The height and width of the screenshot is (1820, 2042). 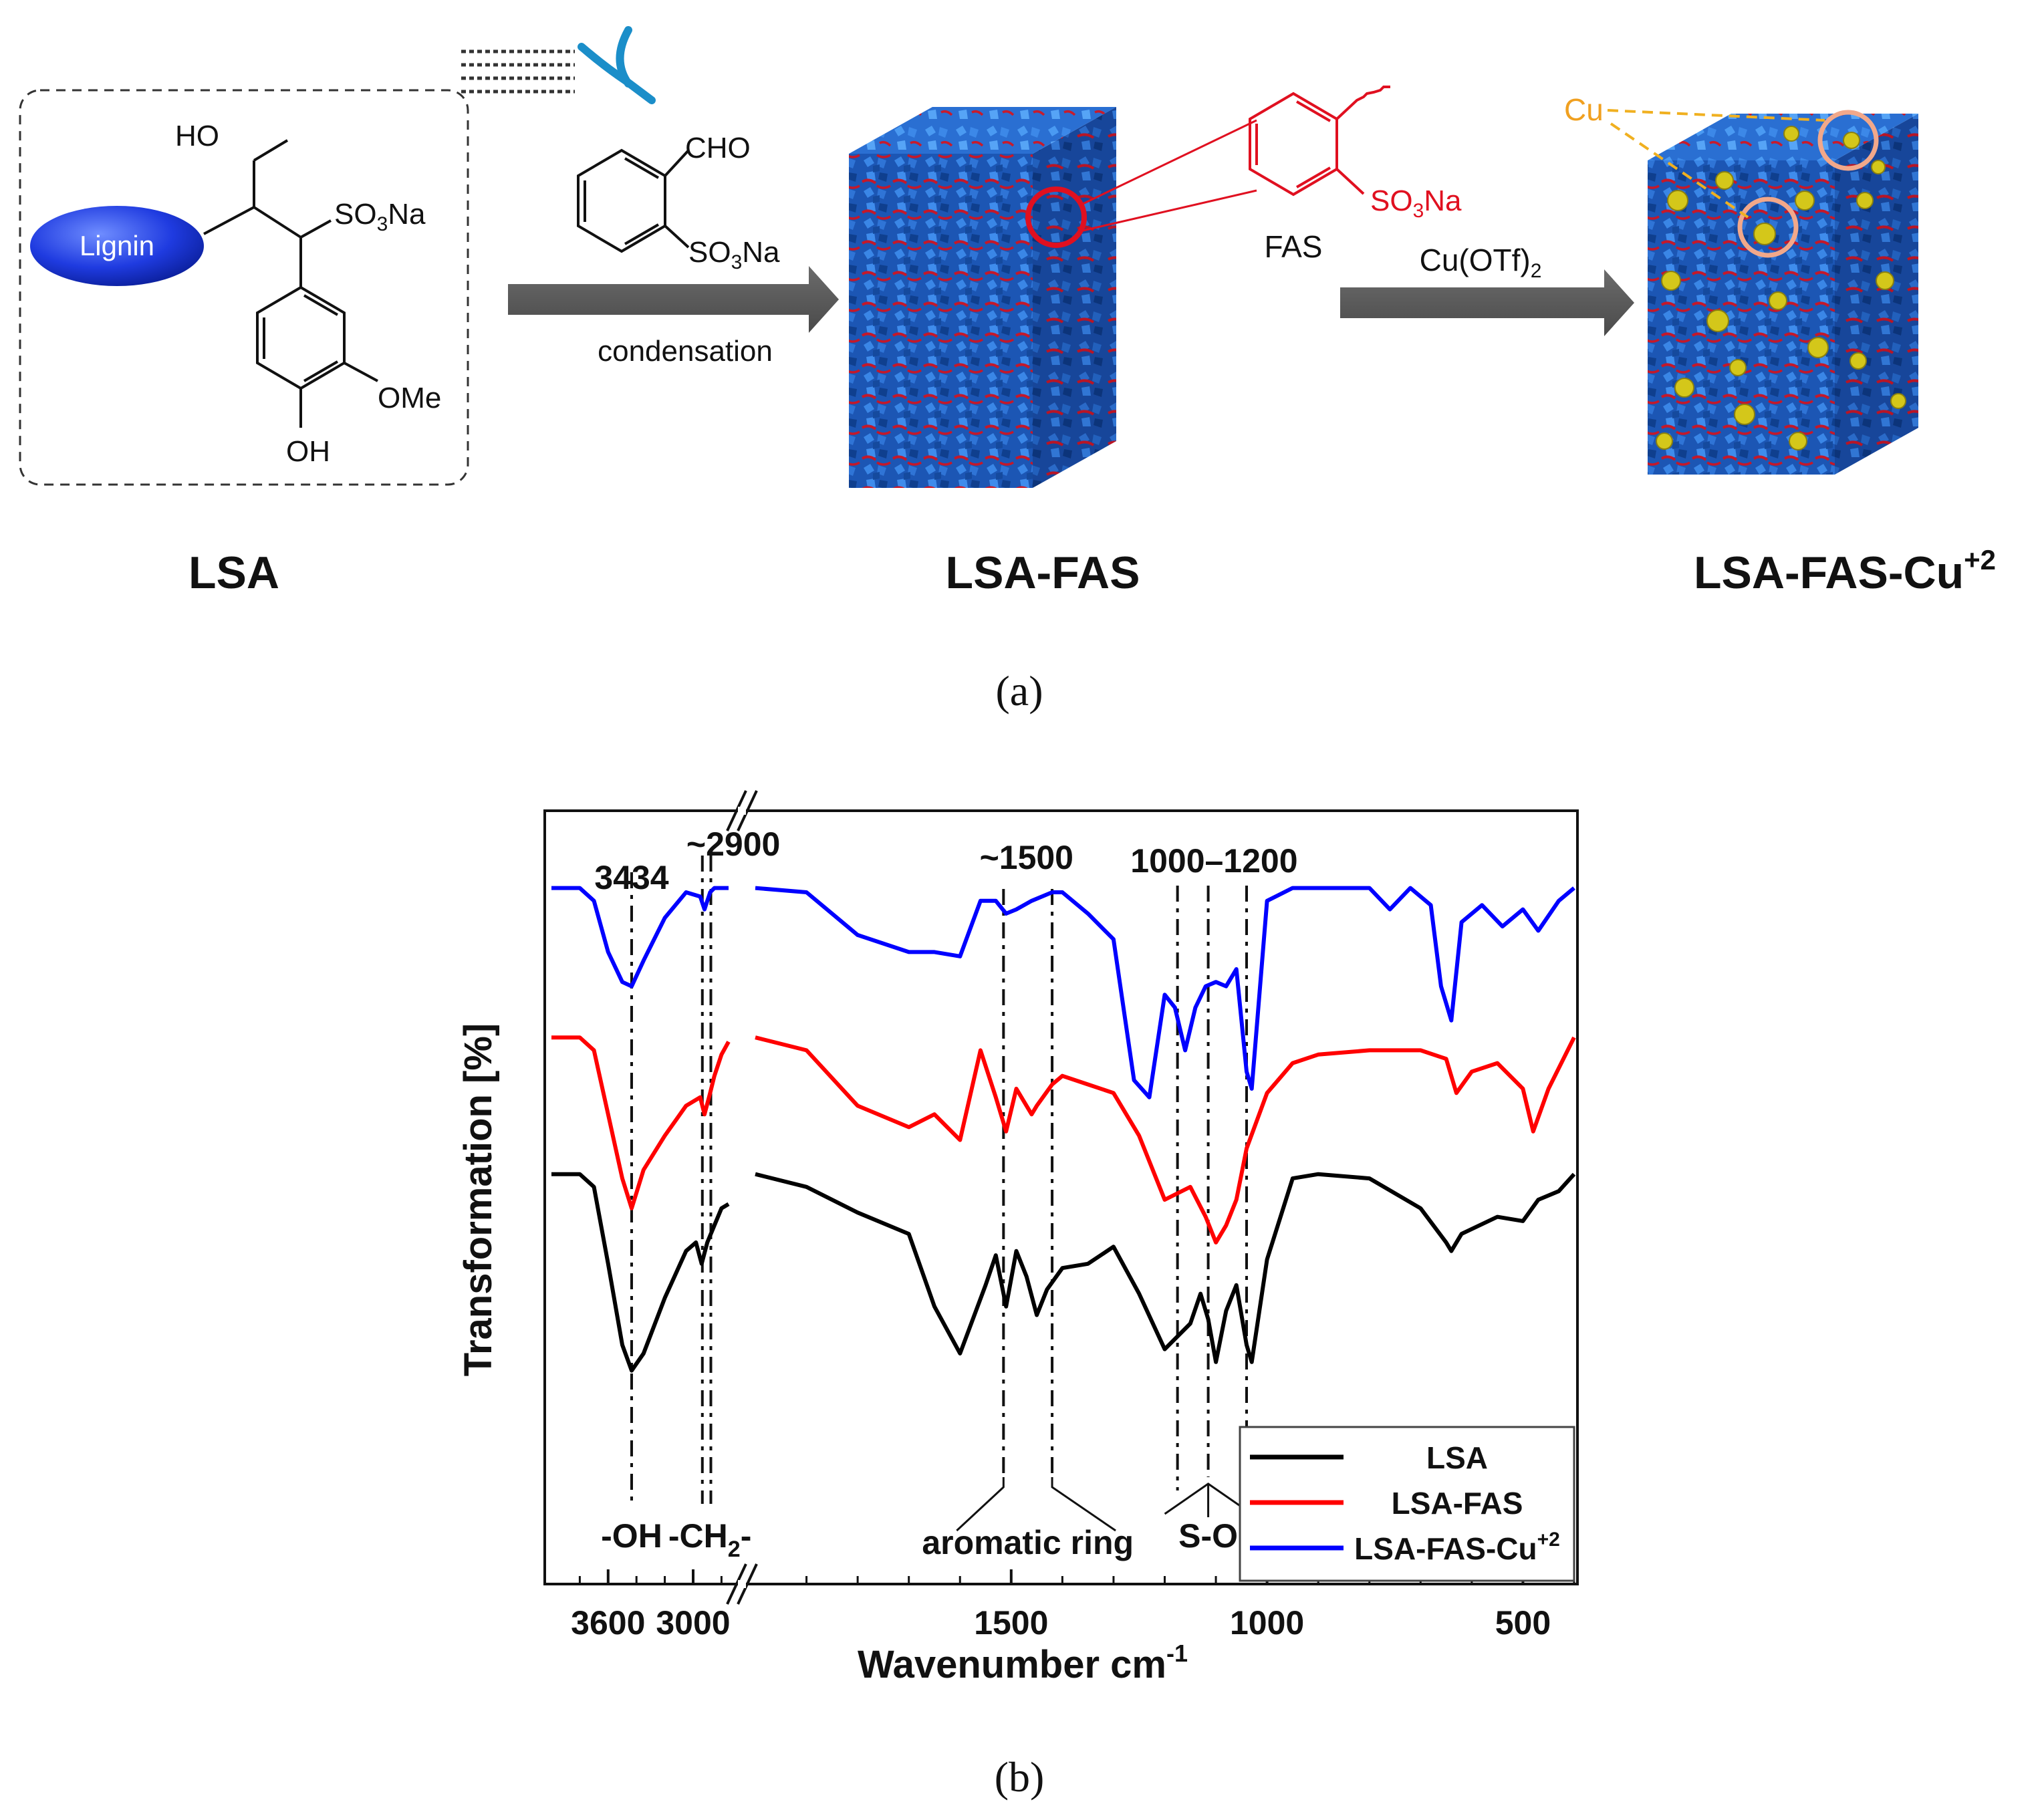 What do you see at coordinates (1043, 572) in the screenshot?
I see `lsa-fas-name: LSA-FAS` at bounding box center [1043, 572].